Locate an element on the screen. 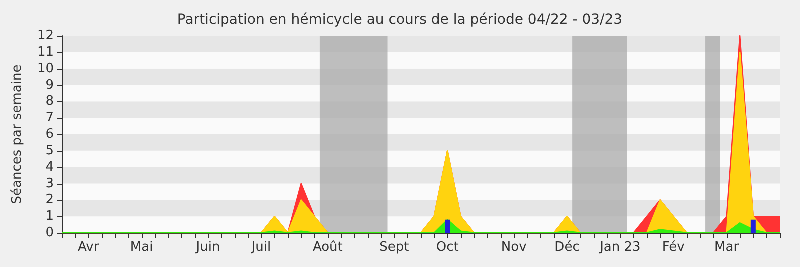 This screenshot has height=267, width=800. x-tick-label: Juil is located at coordinates (261, 247).